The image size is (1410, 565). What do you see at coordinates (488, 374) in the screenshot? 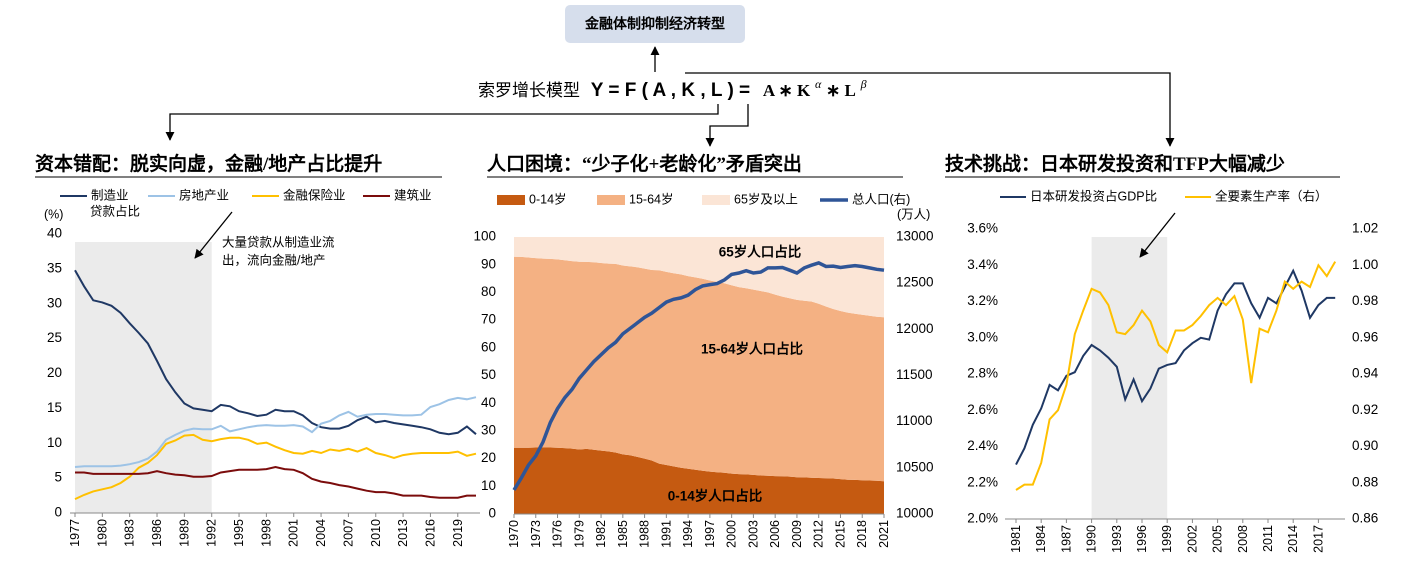
I see `y-tick-label: 50` at bounding box center [488, 374].